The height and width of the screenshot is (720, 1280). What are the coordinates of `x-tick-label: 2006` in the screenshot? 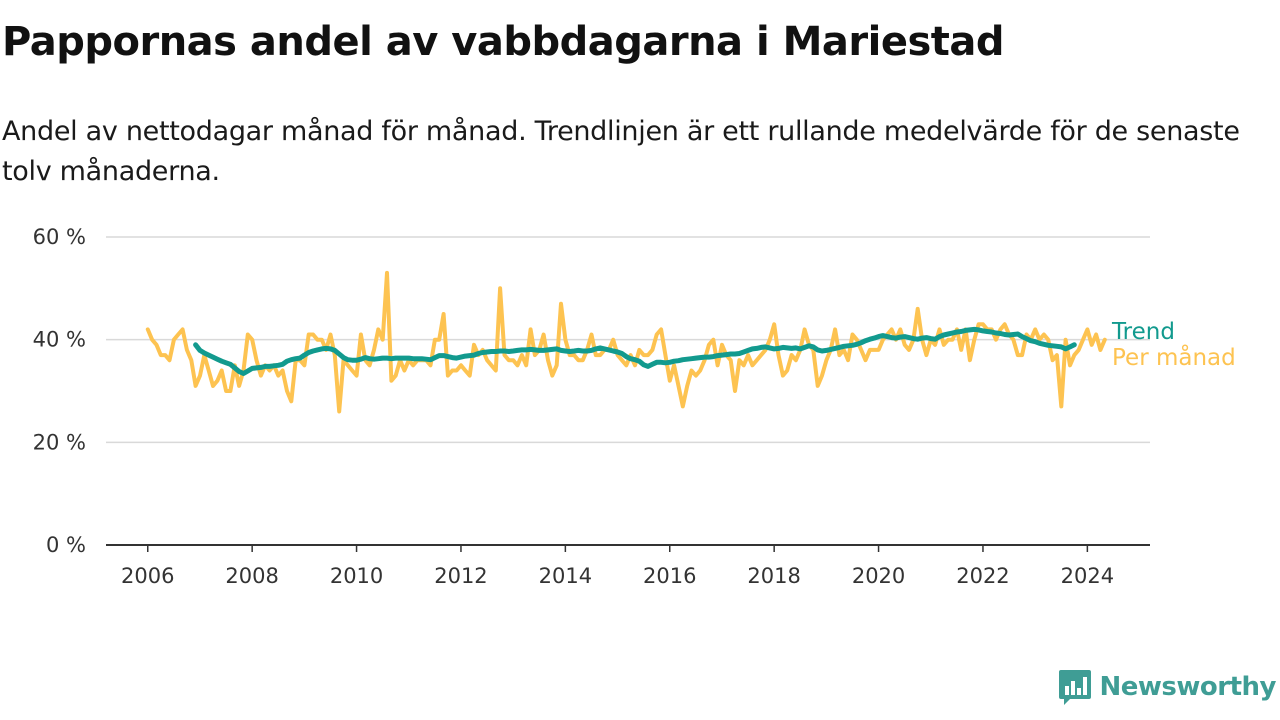 It's located at (147, 576).